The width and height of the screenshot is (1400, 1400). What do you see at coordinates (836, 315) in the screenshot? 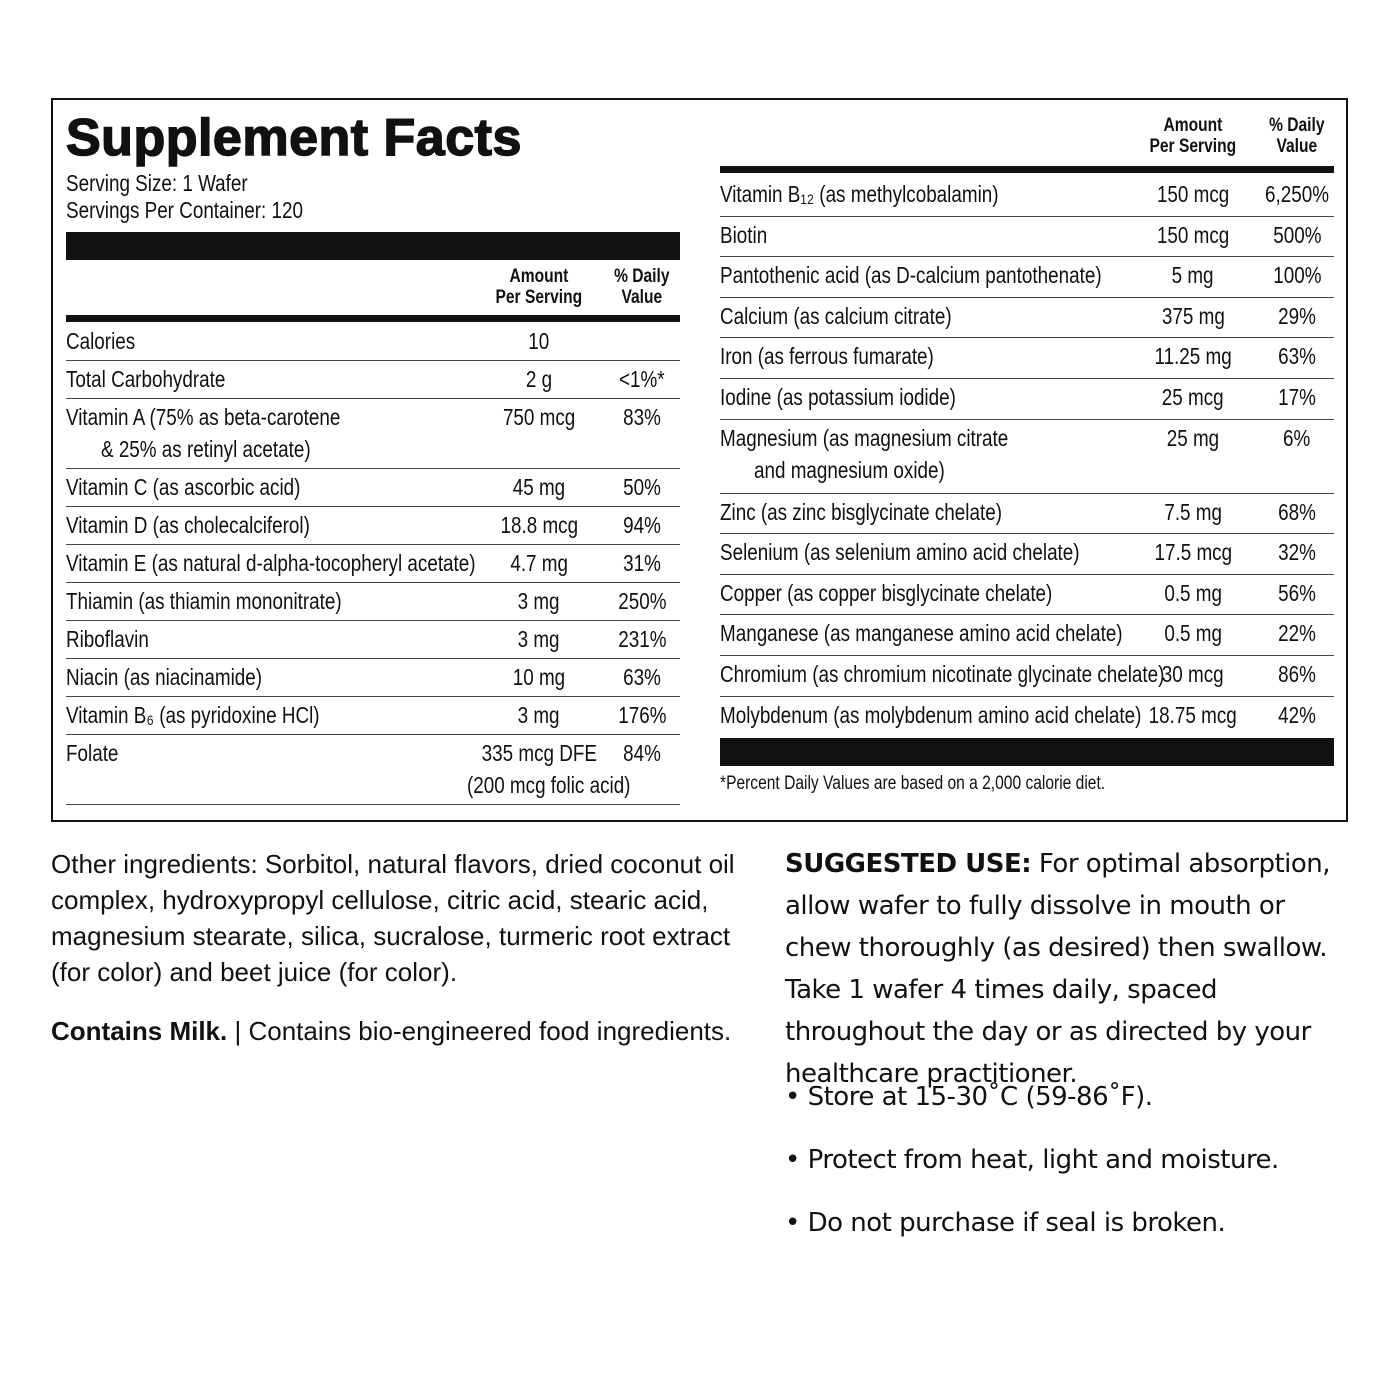
I see `cell-text: Calcium (as calcium citrate)` at bounding box center [836, 315].